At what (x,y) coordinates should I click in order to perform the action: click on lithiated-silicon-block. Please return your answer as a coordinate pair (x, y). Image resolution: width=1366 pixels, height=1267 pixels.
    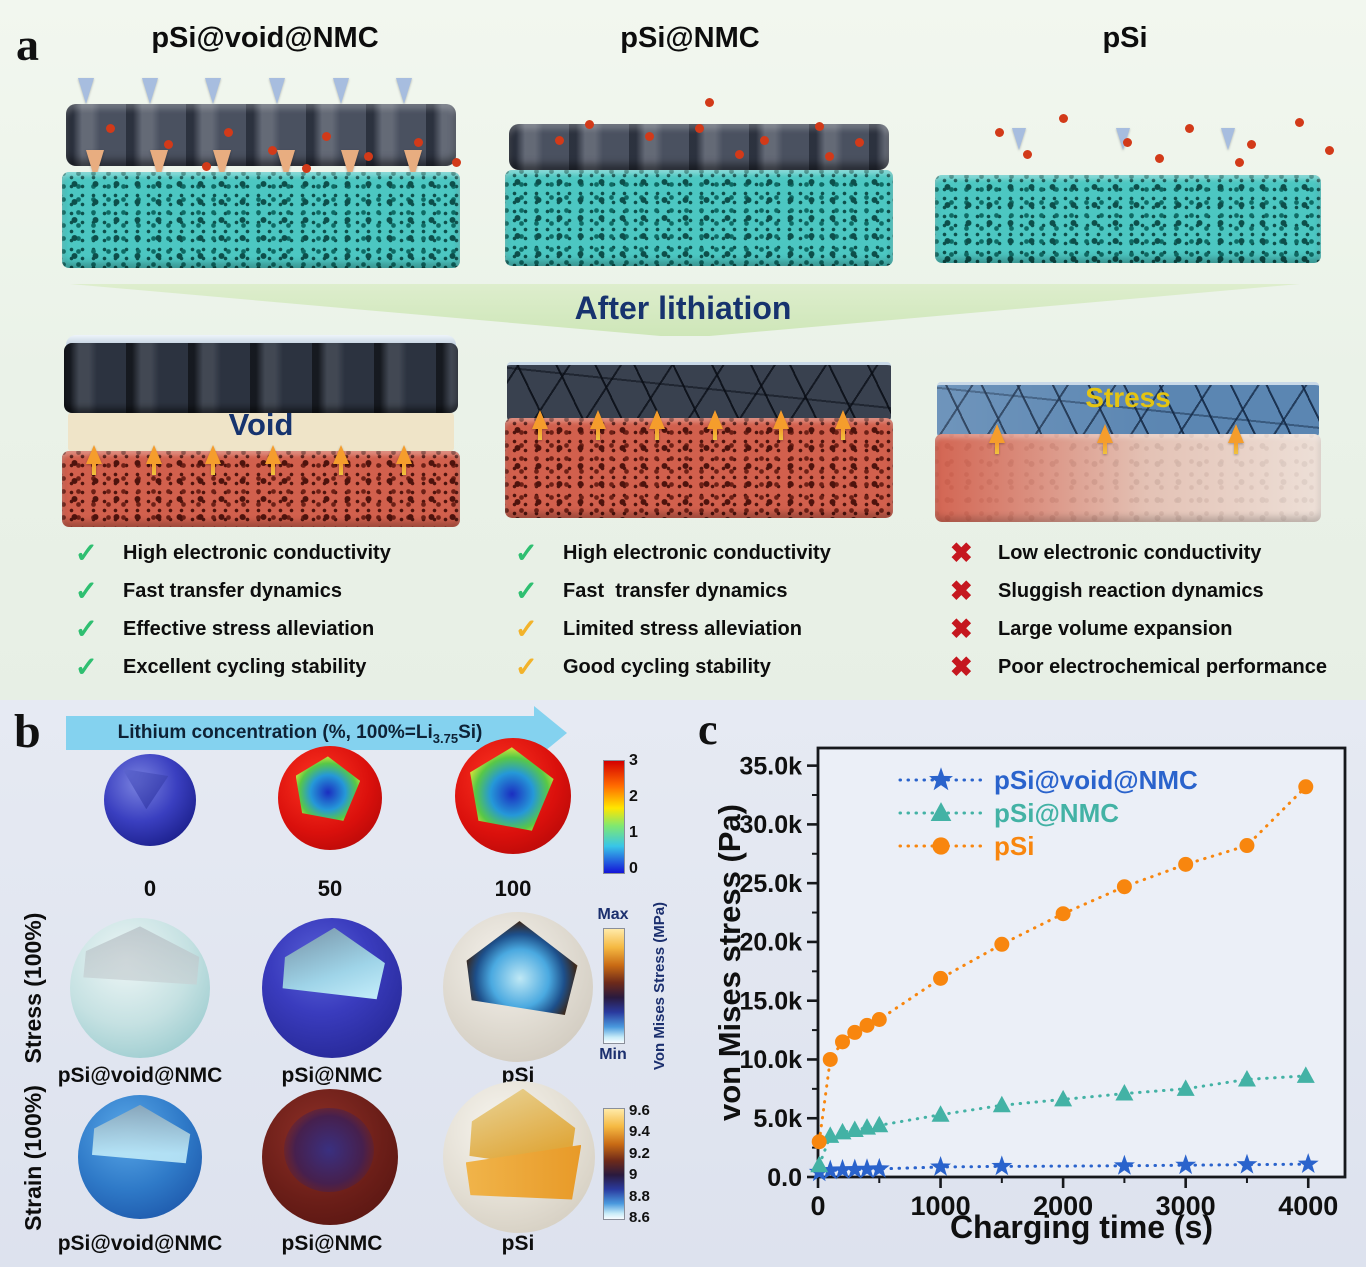
    Looking at the image, I should click on (261, 489).